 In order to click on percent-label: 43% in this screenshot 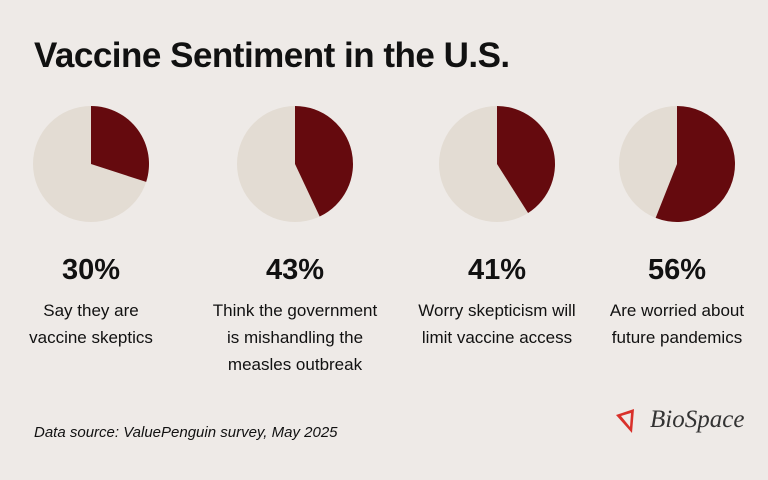, I will do `click(295, 270)`.